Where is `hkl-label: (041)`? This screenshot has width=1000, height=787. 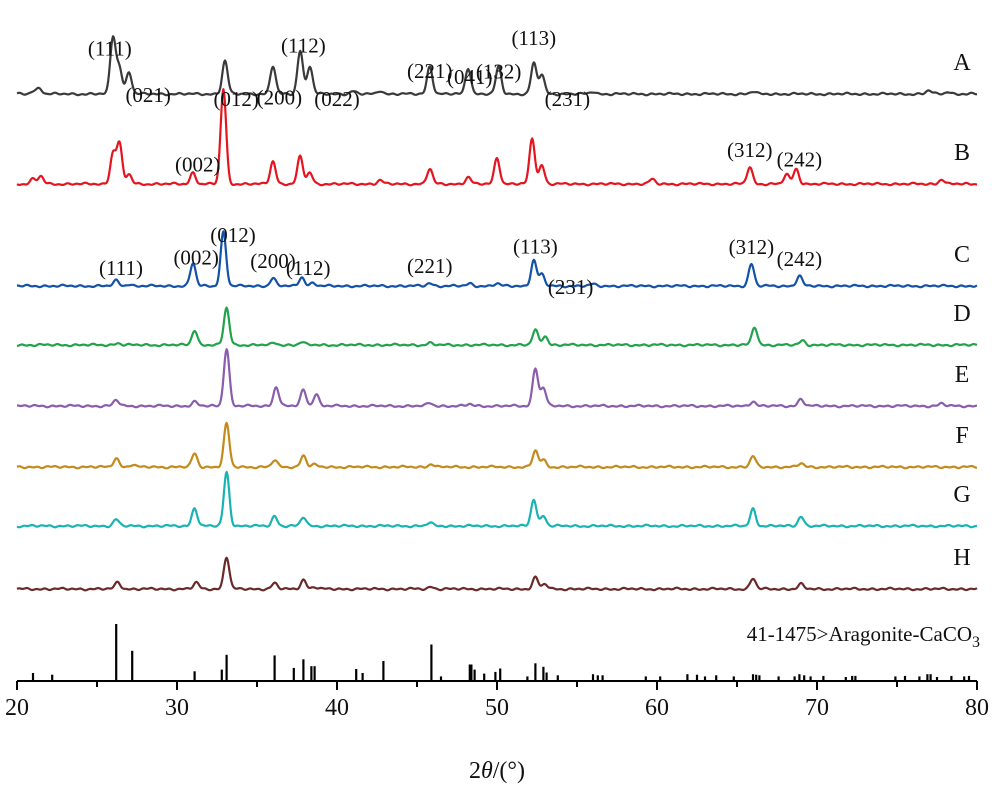
hkl-label: (041) is located at coordinates (470, 77).